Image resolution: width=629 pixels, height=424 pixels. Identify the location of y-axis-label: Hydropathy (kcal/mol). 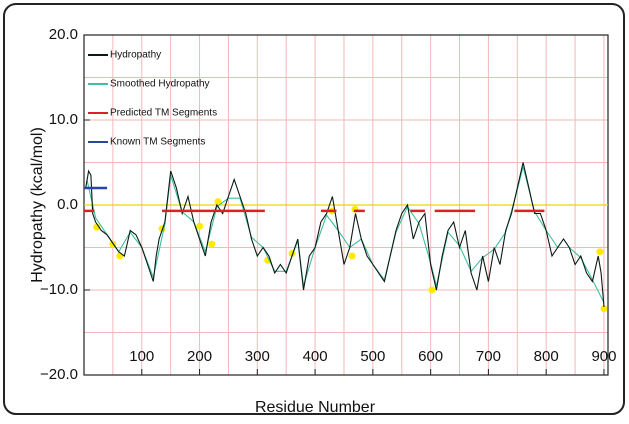
(37, 205).